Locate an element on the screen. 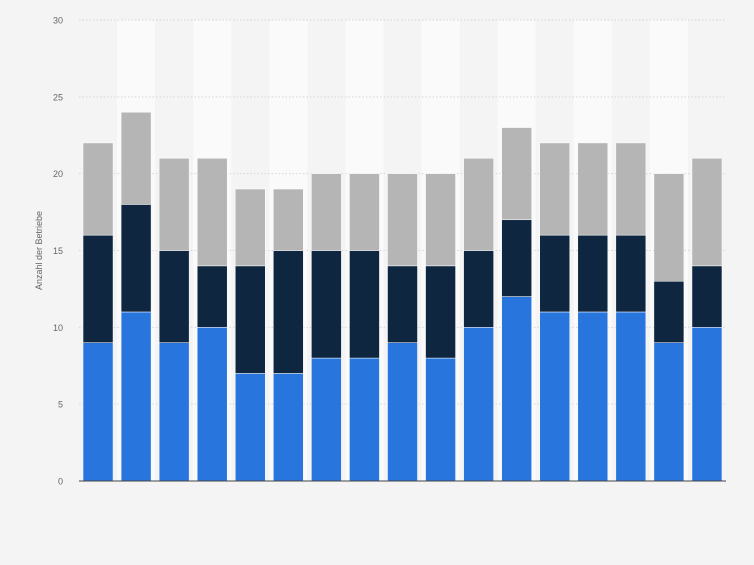 The image size is (754, 565). y-tick-label: 15 is located at coordinates (58, 251).